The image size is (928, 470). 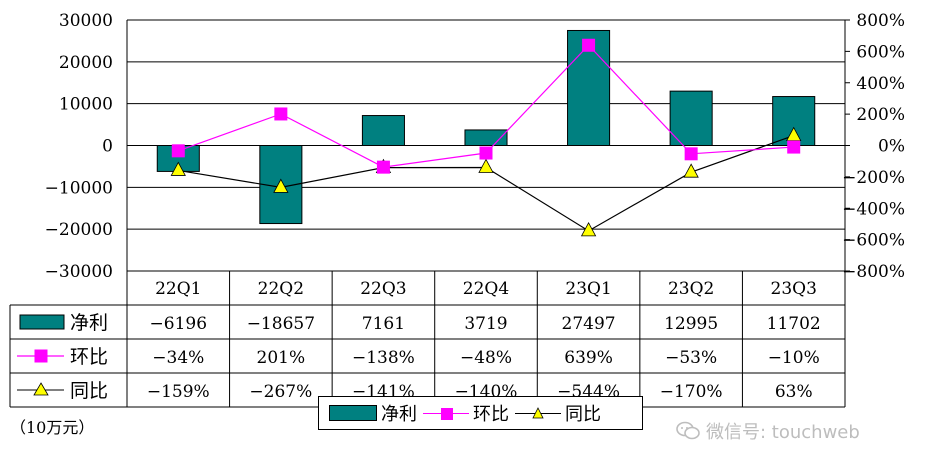 I want to click on y-tick-label: −10000, so click(x=79, y=188).